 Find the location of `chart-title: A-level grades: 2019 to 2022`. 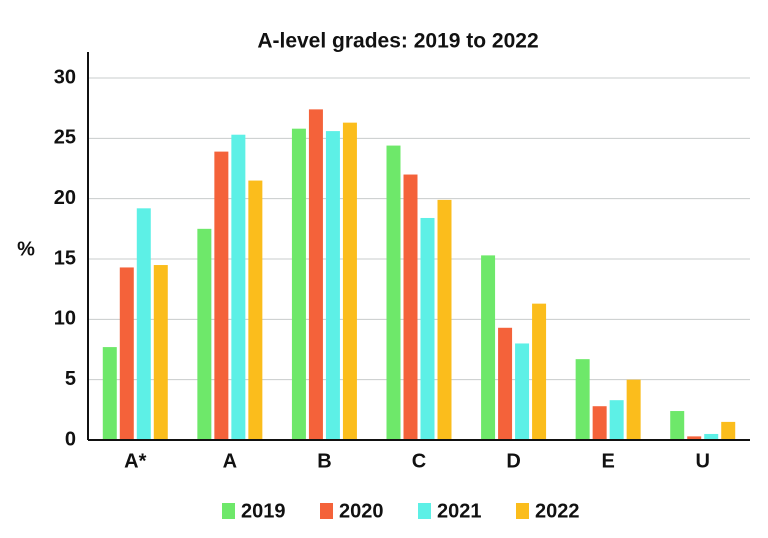

chart-title: A-level grades: 2019 to 2022 is located at coordinates (397, 41).